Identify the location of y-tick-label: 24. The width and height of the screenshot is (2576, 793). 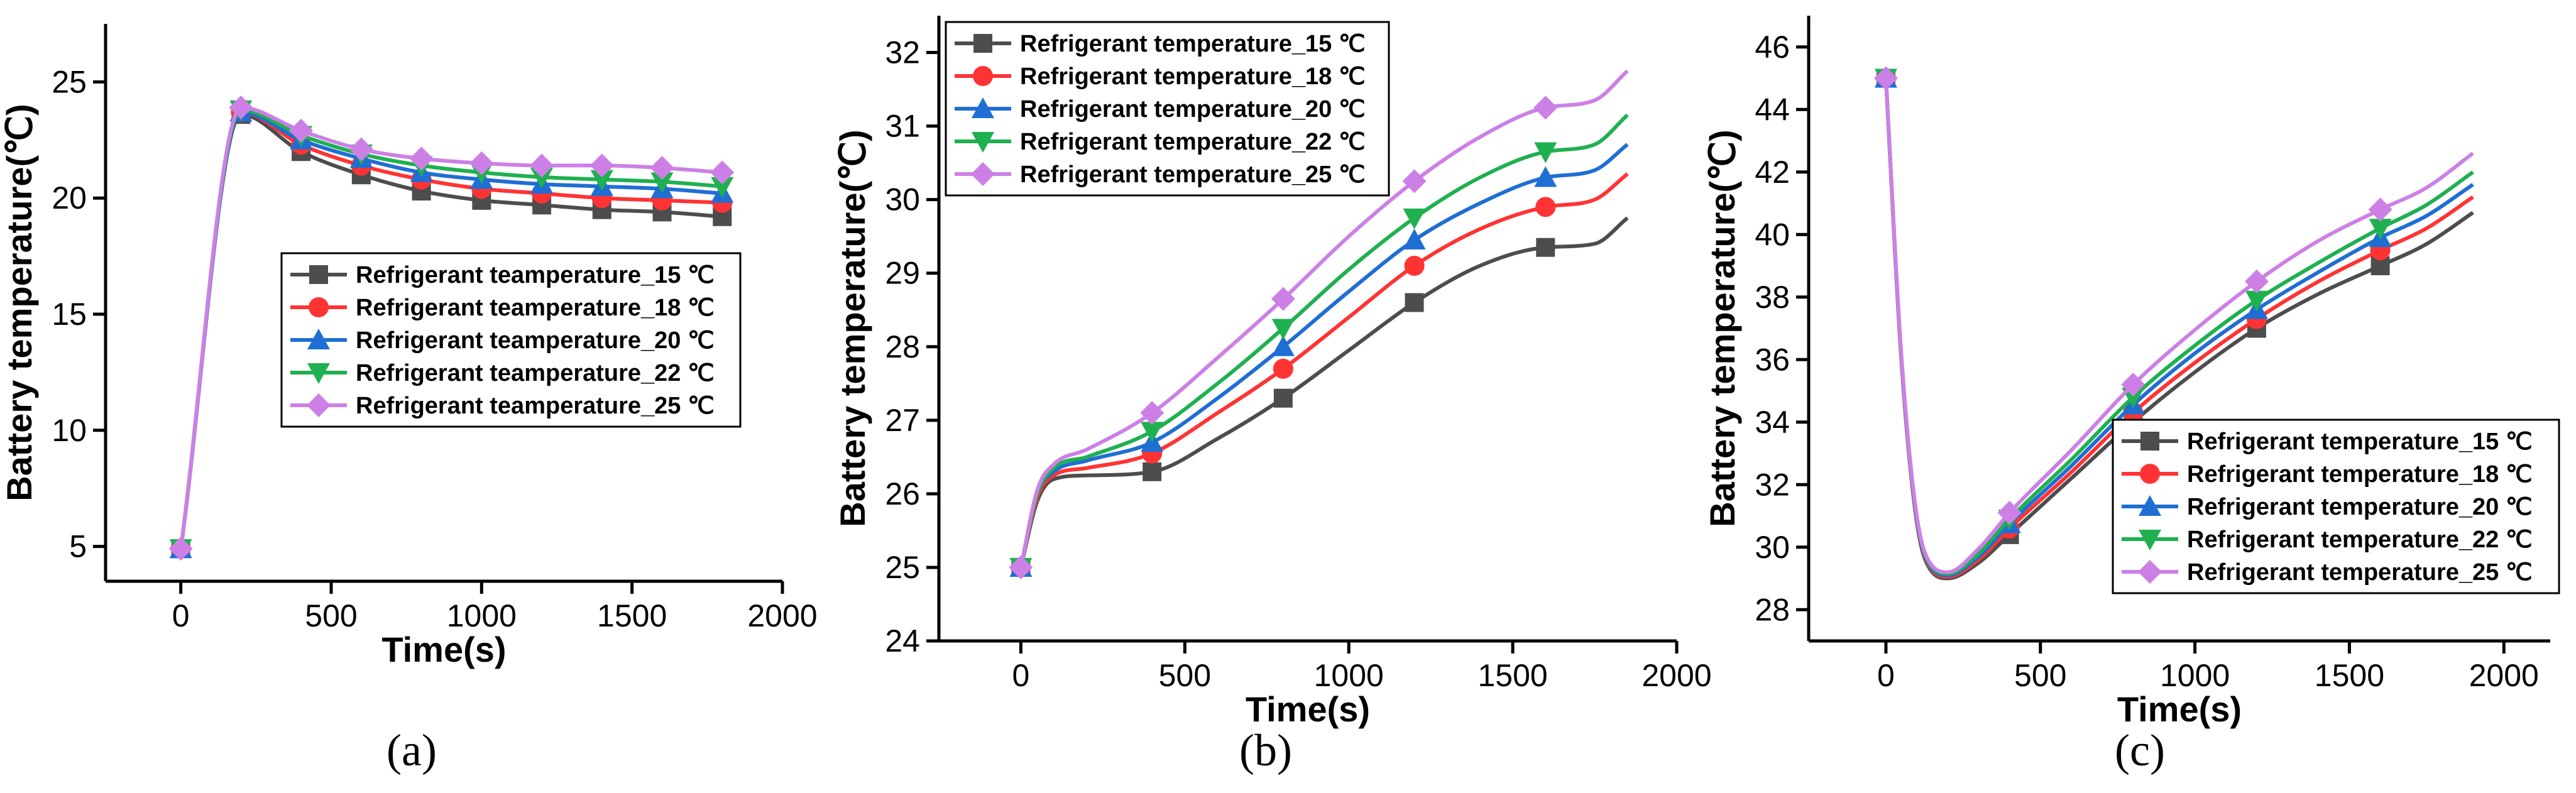
(902, 641).